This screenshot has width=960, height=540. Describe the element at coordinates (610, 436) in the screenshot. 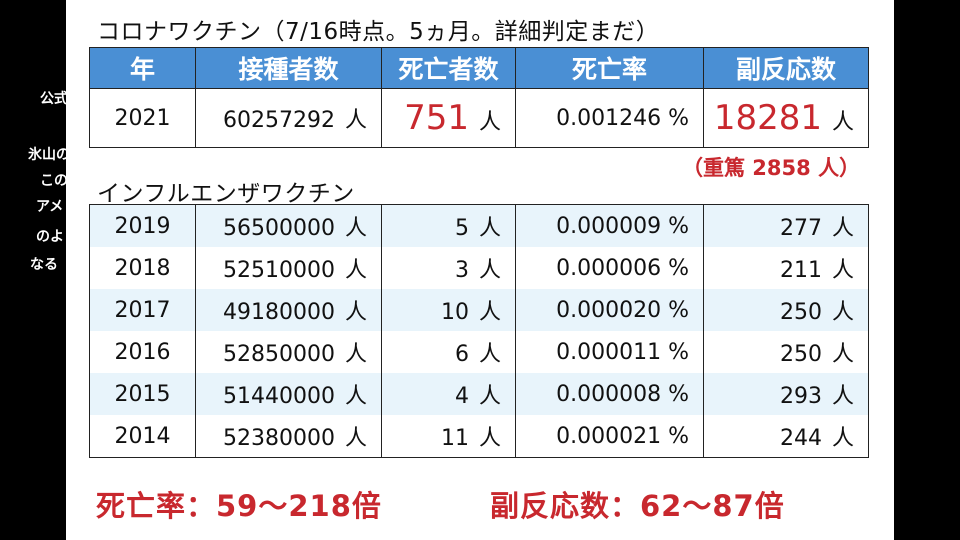

I see `rate-cell: 0.000021 %` at that location.